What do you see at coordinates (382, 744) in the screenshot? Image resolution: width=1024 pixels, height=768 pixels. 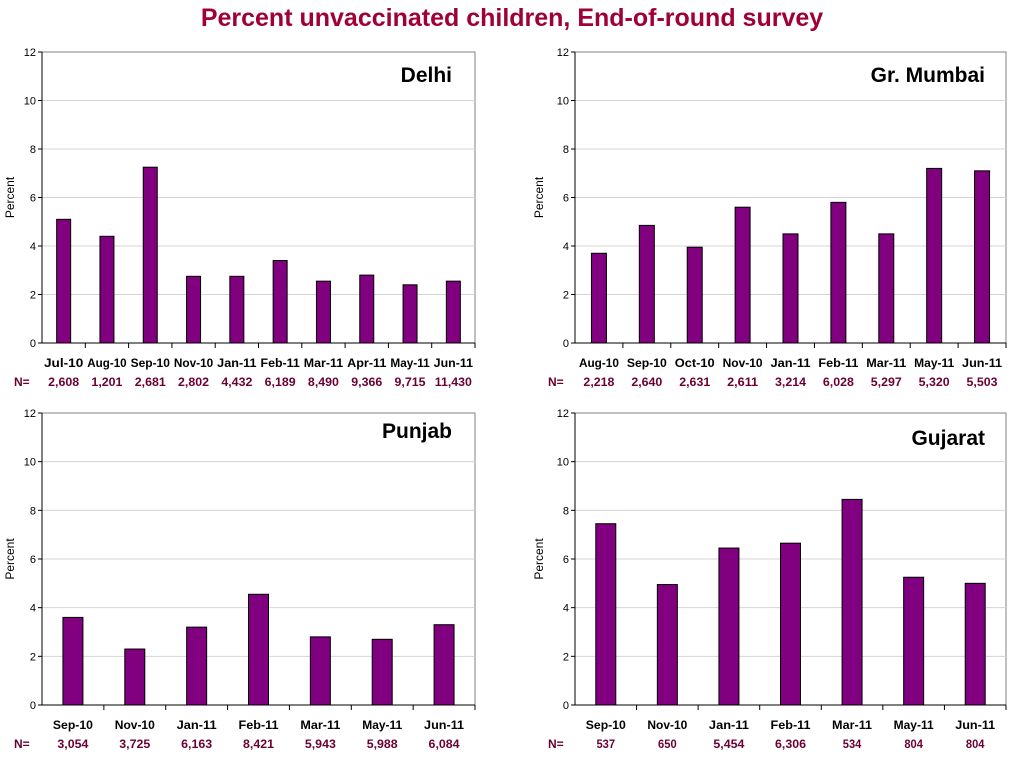 I see `n-value: 5,988` at bounding box center [382, 744].